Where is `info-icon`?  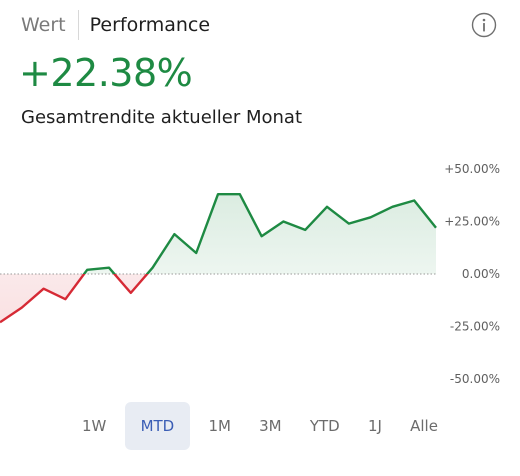 info-icon is located at coordinates (484, 25).